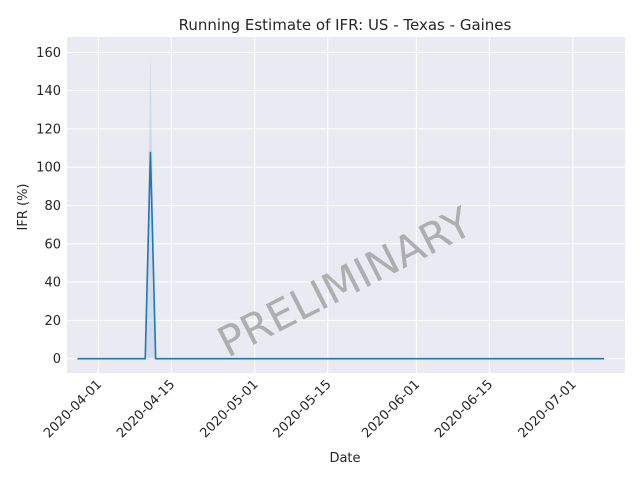  I want to click on x-tick-label: 2020-04-15, so click(146, 409).